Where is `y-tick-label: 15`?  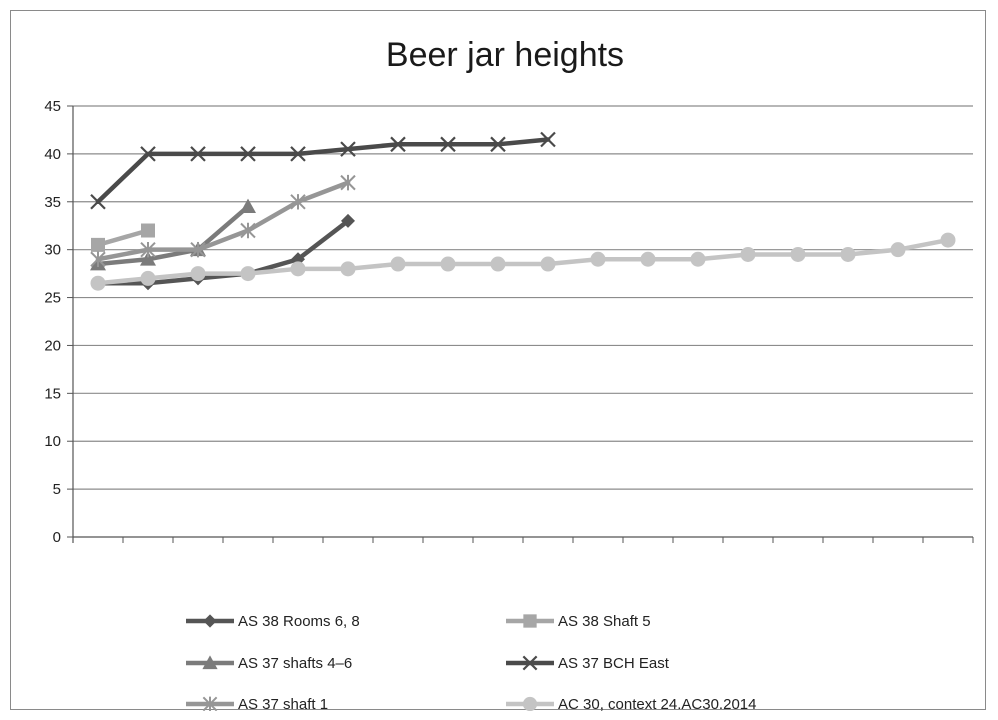 y-tick-label: 15 is located at coordinates (52, 393).